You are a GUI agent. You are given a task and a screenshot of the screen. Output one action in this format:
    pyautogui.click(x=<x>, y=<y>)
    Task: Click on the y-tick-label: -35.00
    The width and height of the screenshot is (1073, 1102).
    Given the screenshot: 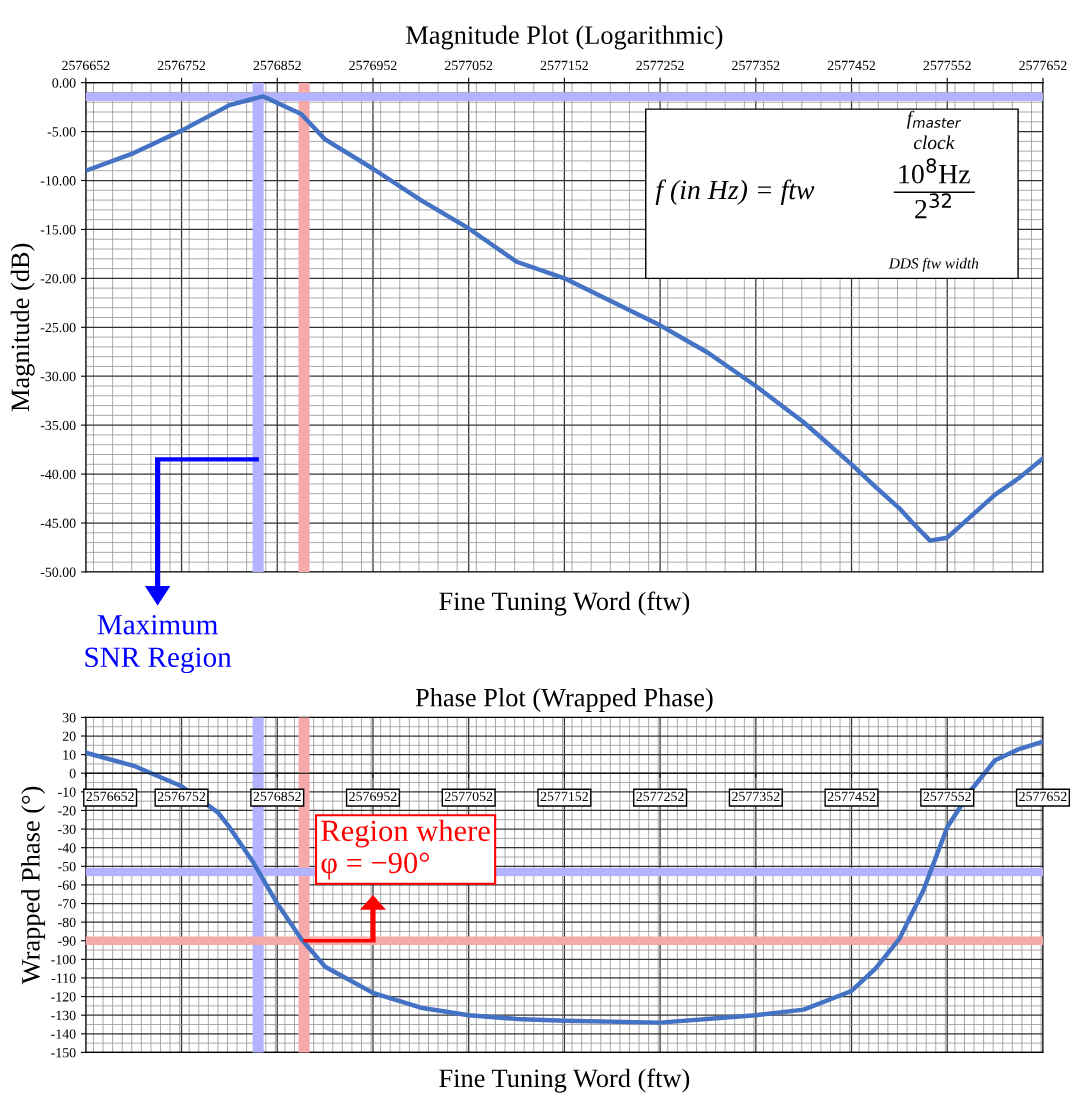 What is the action you would take?
    pyautogui.click(x=58, y=425)
    